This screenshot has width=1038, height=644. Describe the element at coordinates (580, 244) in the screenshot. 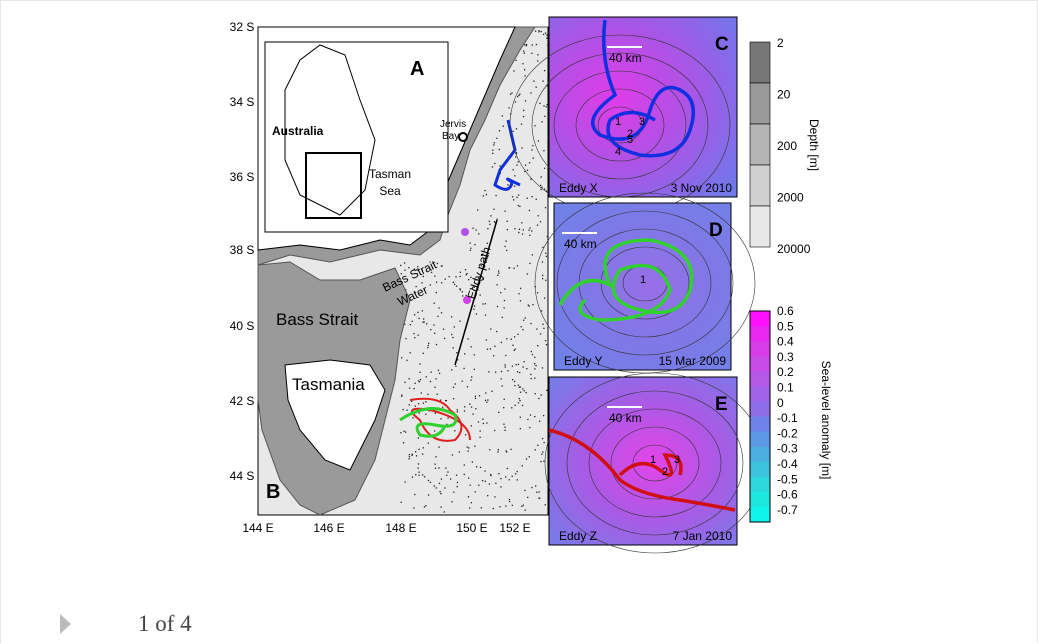

I see `scale-label: 40 km` at that location.